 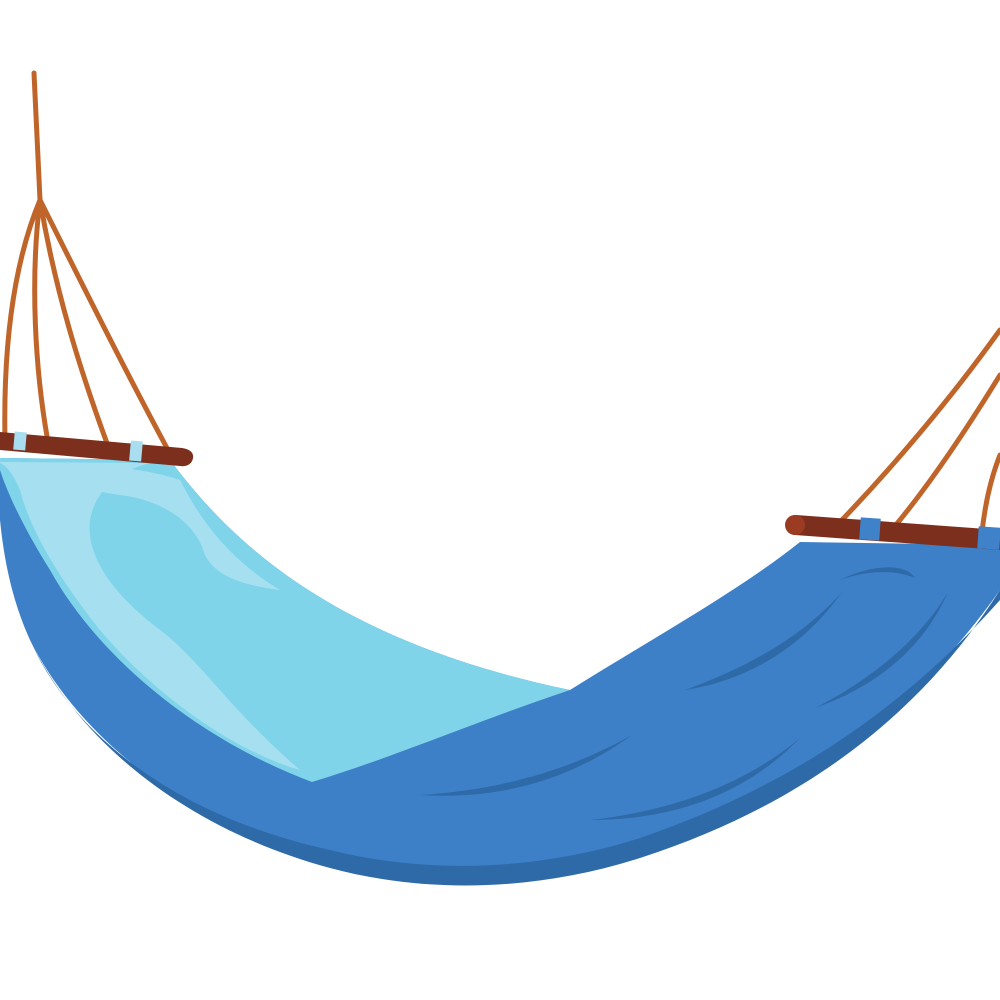 I want to click on left-ropes, so click(x=86, y=261).